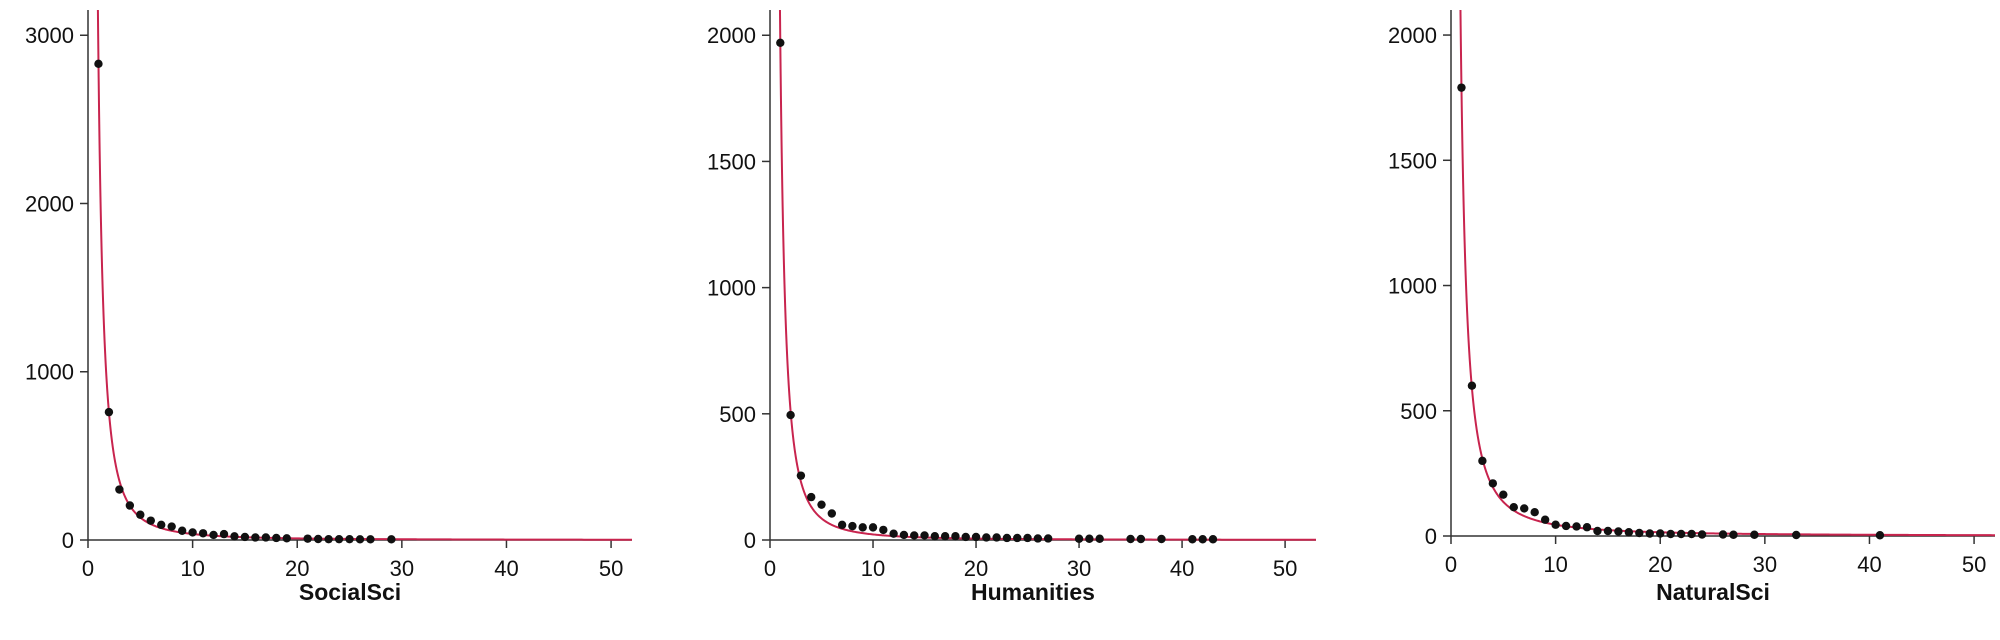  Describe the element at coordinates (350, 592) in the screenshot. I see `x-axis-title: SocialSci` at that location.